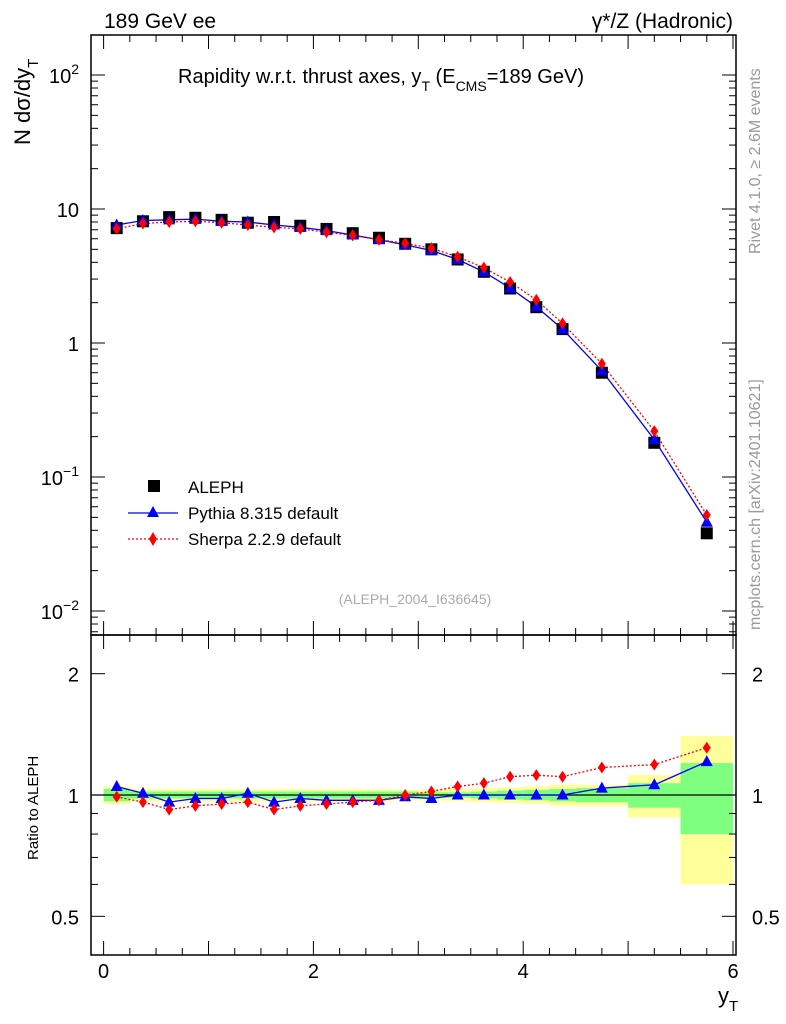  I want to click on legend-label-aleph: ALEPH, so click(216, 487).